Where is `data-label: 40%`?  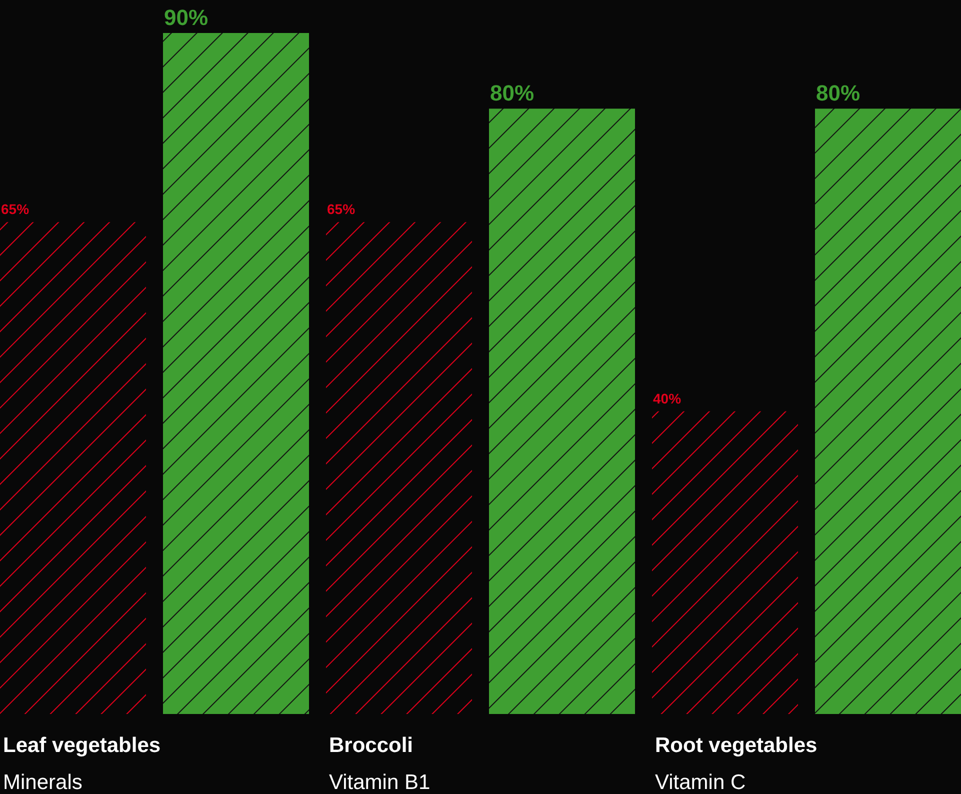
data-label: 40% is located at coordinates (667, 398).